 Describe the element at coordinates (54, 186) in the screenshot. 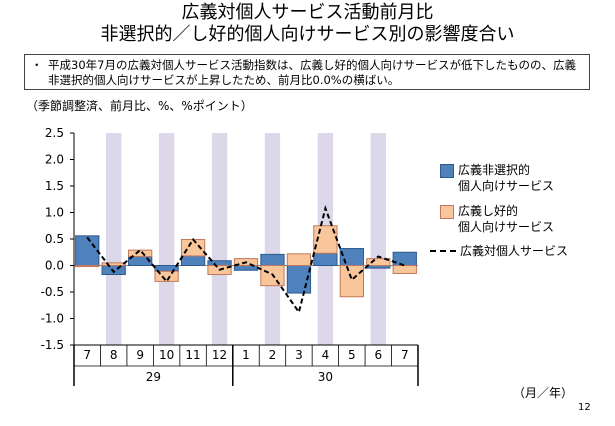

I see `y-tick-label: 1.5` at that location.